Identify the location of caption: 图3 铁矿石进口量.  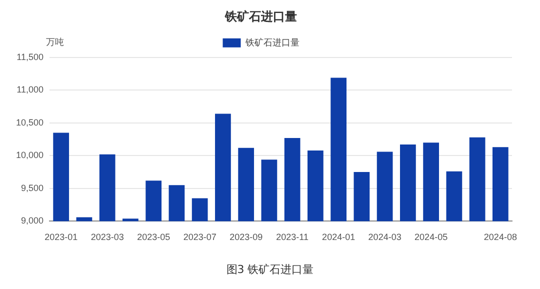
(270, 269).